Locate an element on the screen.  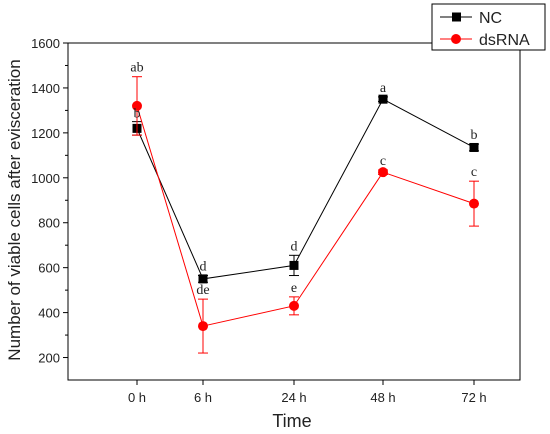
legend-label: NC is located at coordinates (490, 18).